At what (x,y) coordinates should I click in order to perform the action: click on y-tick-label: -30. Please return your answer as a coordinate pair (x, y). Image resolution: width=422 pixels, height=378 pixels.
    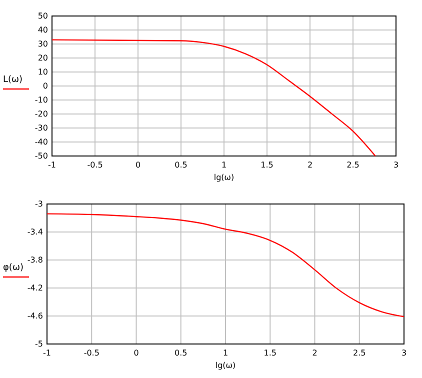
    Looking at the image, I should click on (41, 128).